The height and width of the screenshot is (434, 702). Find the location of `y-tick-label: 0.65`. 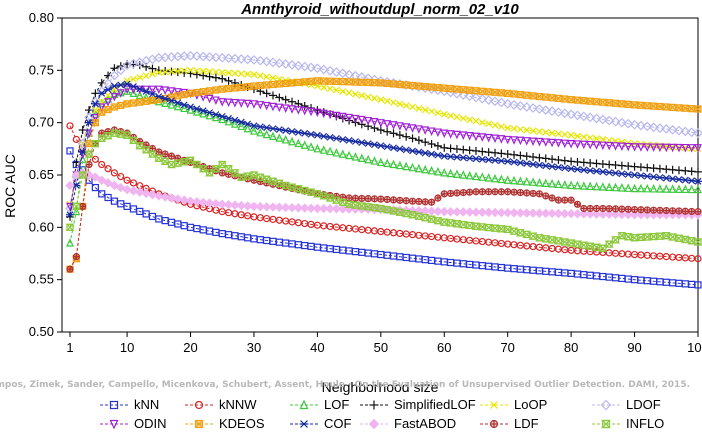

y-tick-label: 0.65 is located at coordinates (41, 174).